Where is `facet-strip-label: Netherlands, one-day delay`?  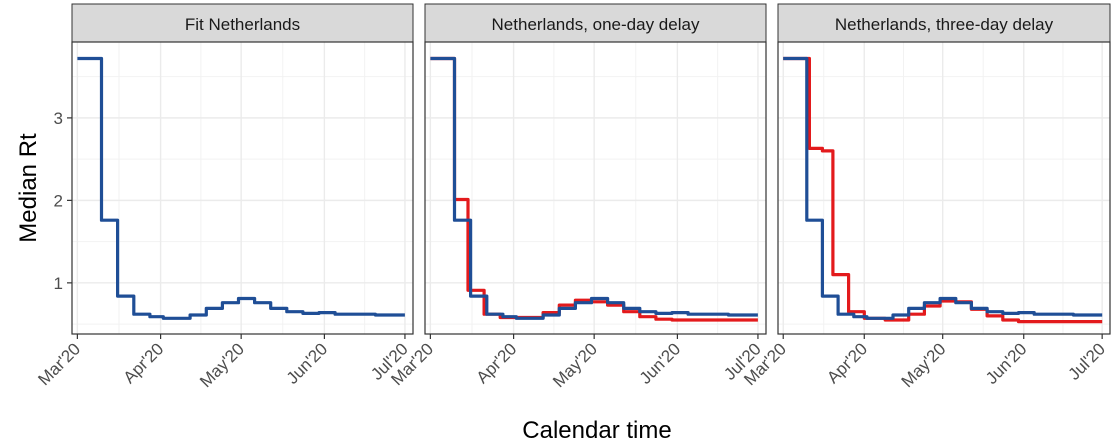
facet-strip-label: Netherlands, one-day delay is located at coordinates (596, 24).